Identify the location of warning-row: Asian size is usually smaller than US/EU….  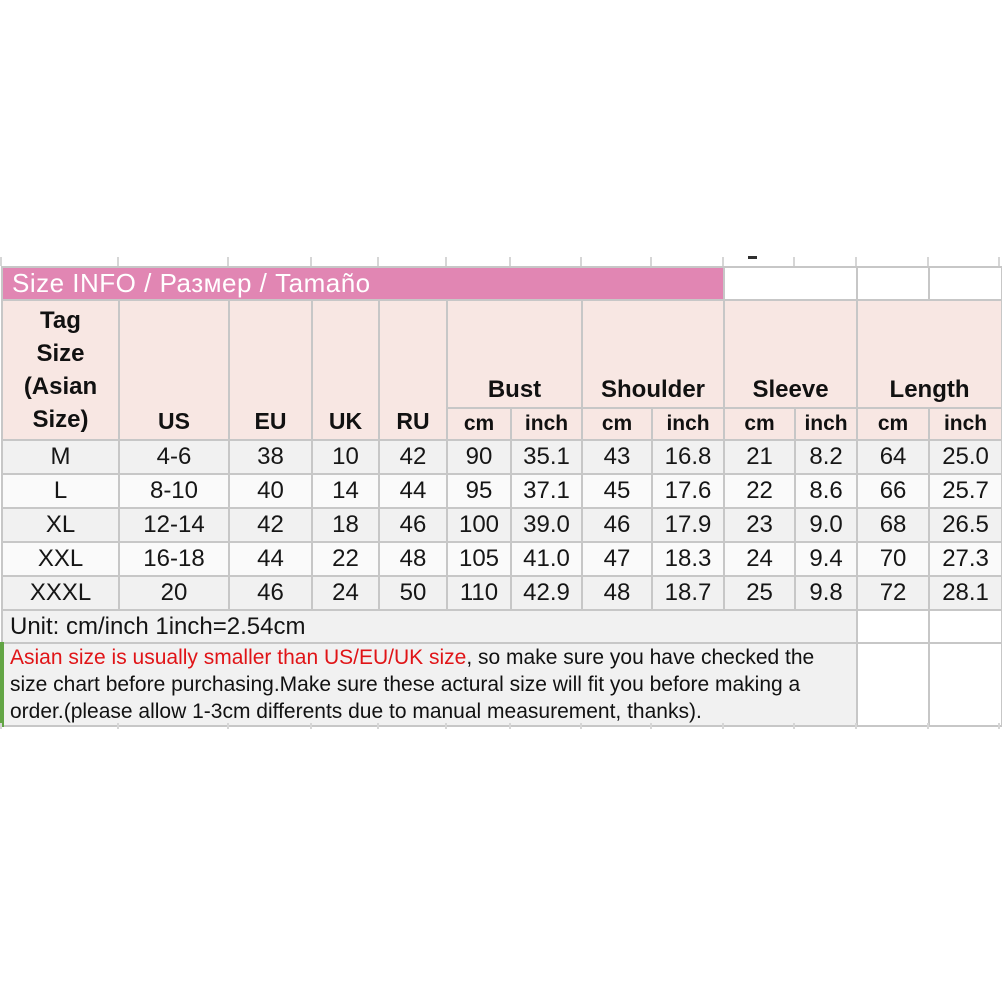
(501, 684).